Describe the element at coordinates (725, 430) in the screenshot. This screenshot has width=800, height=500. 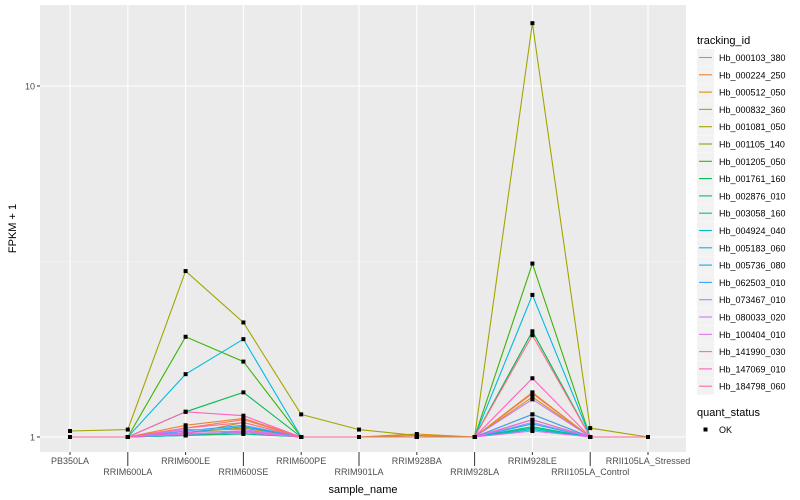
I see `shape-legend-label: OK` at that location.